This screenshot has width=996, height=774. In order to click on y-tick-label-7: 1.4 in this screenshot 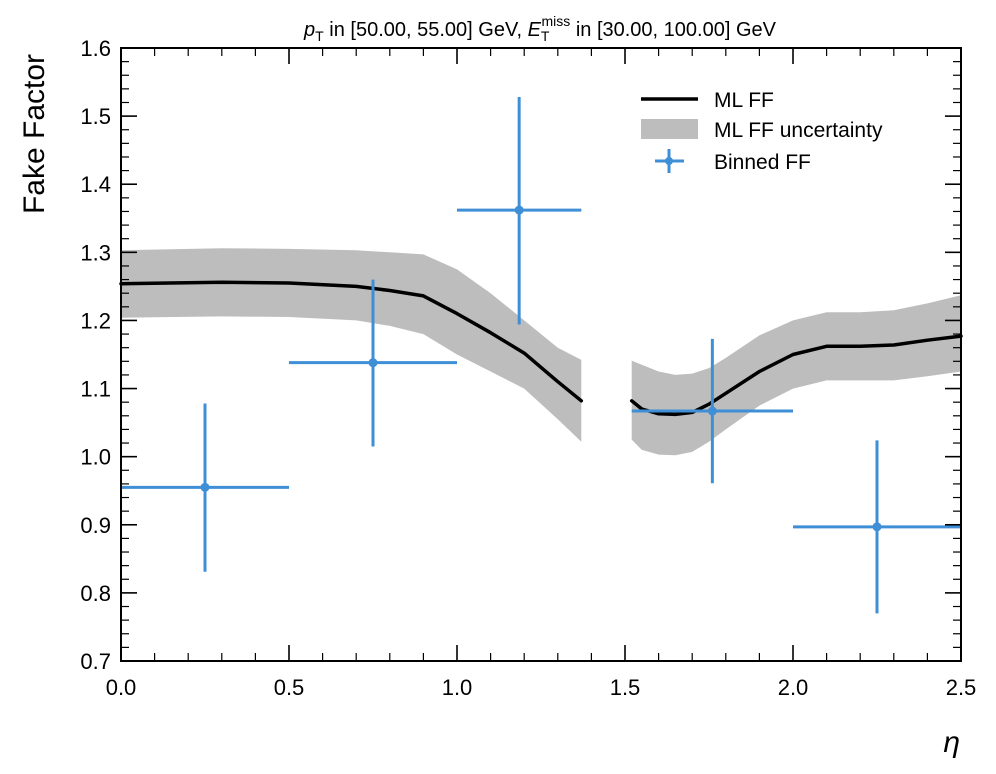, I will do `click(95, 184)`.